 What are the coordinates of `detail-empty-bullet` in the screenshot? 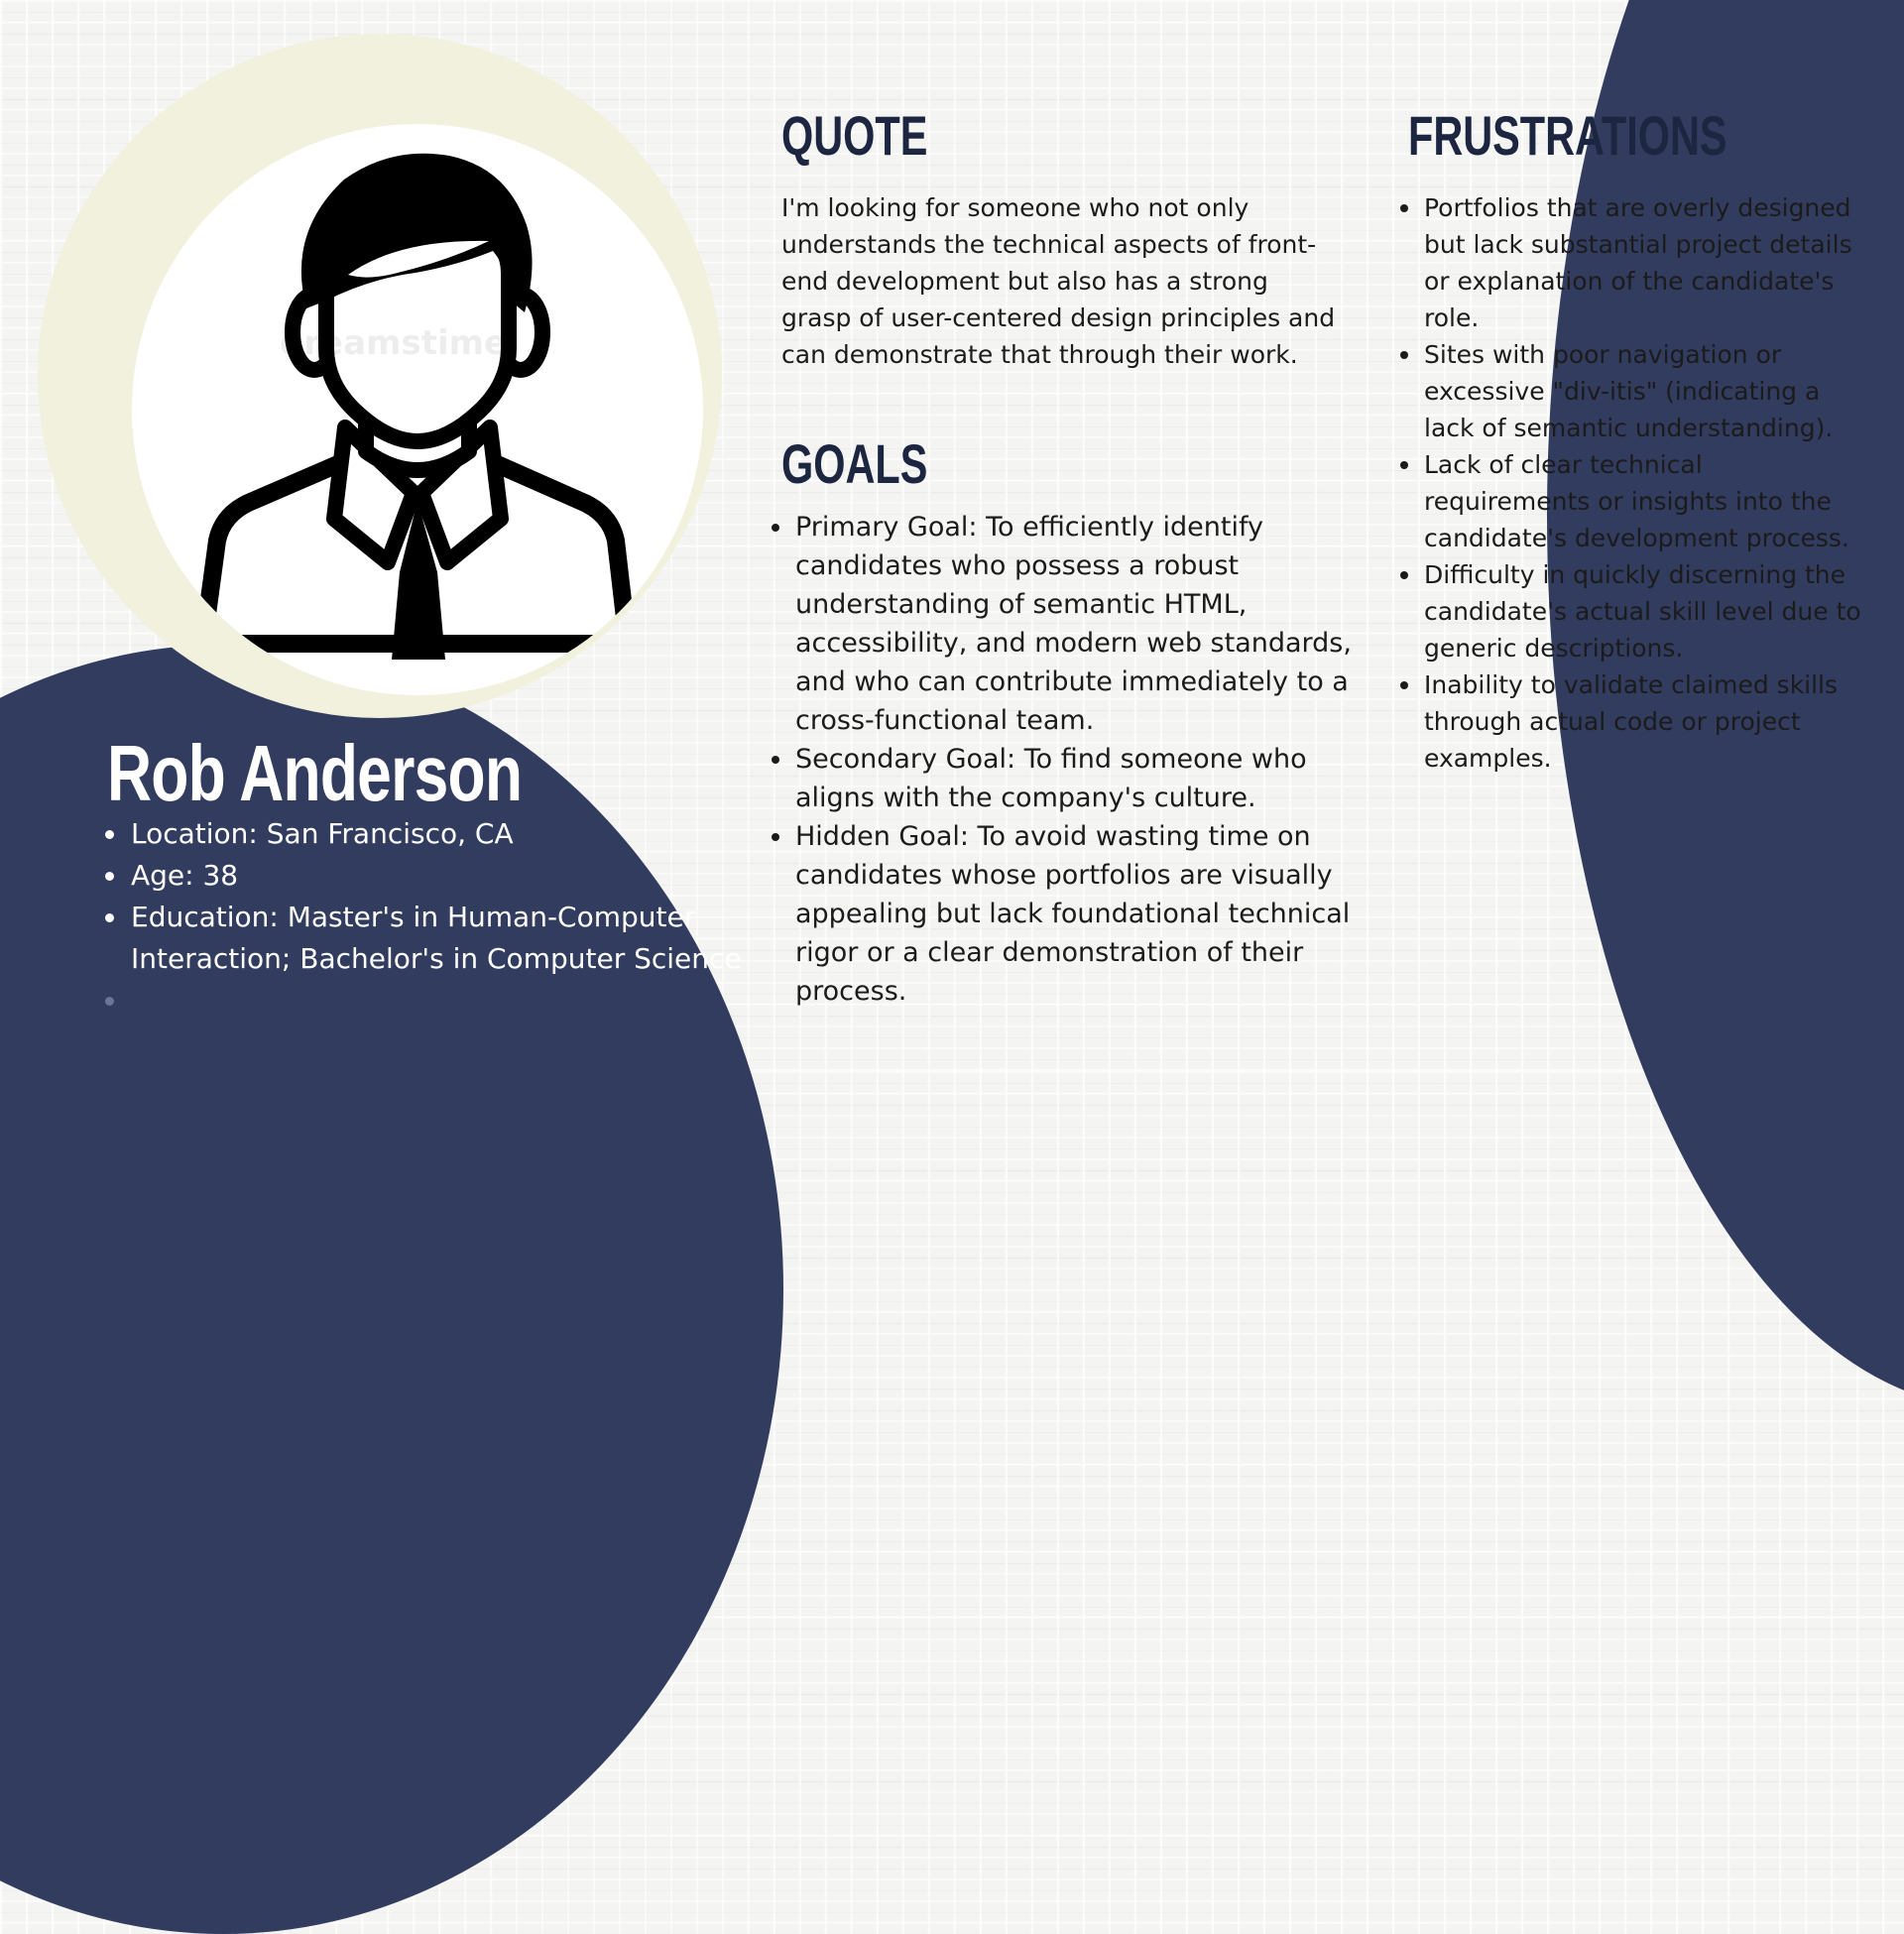 It's located at (425, 1001).